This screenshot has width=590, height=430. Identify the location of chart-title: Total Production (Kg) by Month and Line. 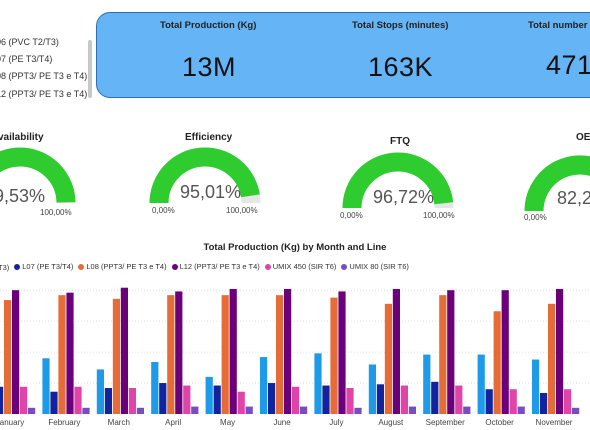
(295, 247).